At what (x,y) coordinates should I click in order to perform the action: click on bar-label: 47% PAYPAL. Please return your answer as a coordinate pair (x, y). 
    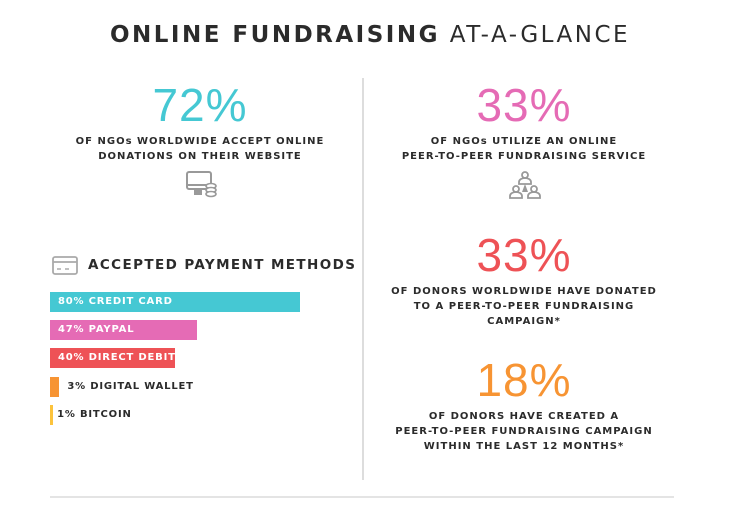
    Looking at the image, I should click on (96, 329).